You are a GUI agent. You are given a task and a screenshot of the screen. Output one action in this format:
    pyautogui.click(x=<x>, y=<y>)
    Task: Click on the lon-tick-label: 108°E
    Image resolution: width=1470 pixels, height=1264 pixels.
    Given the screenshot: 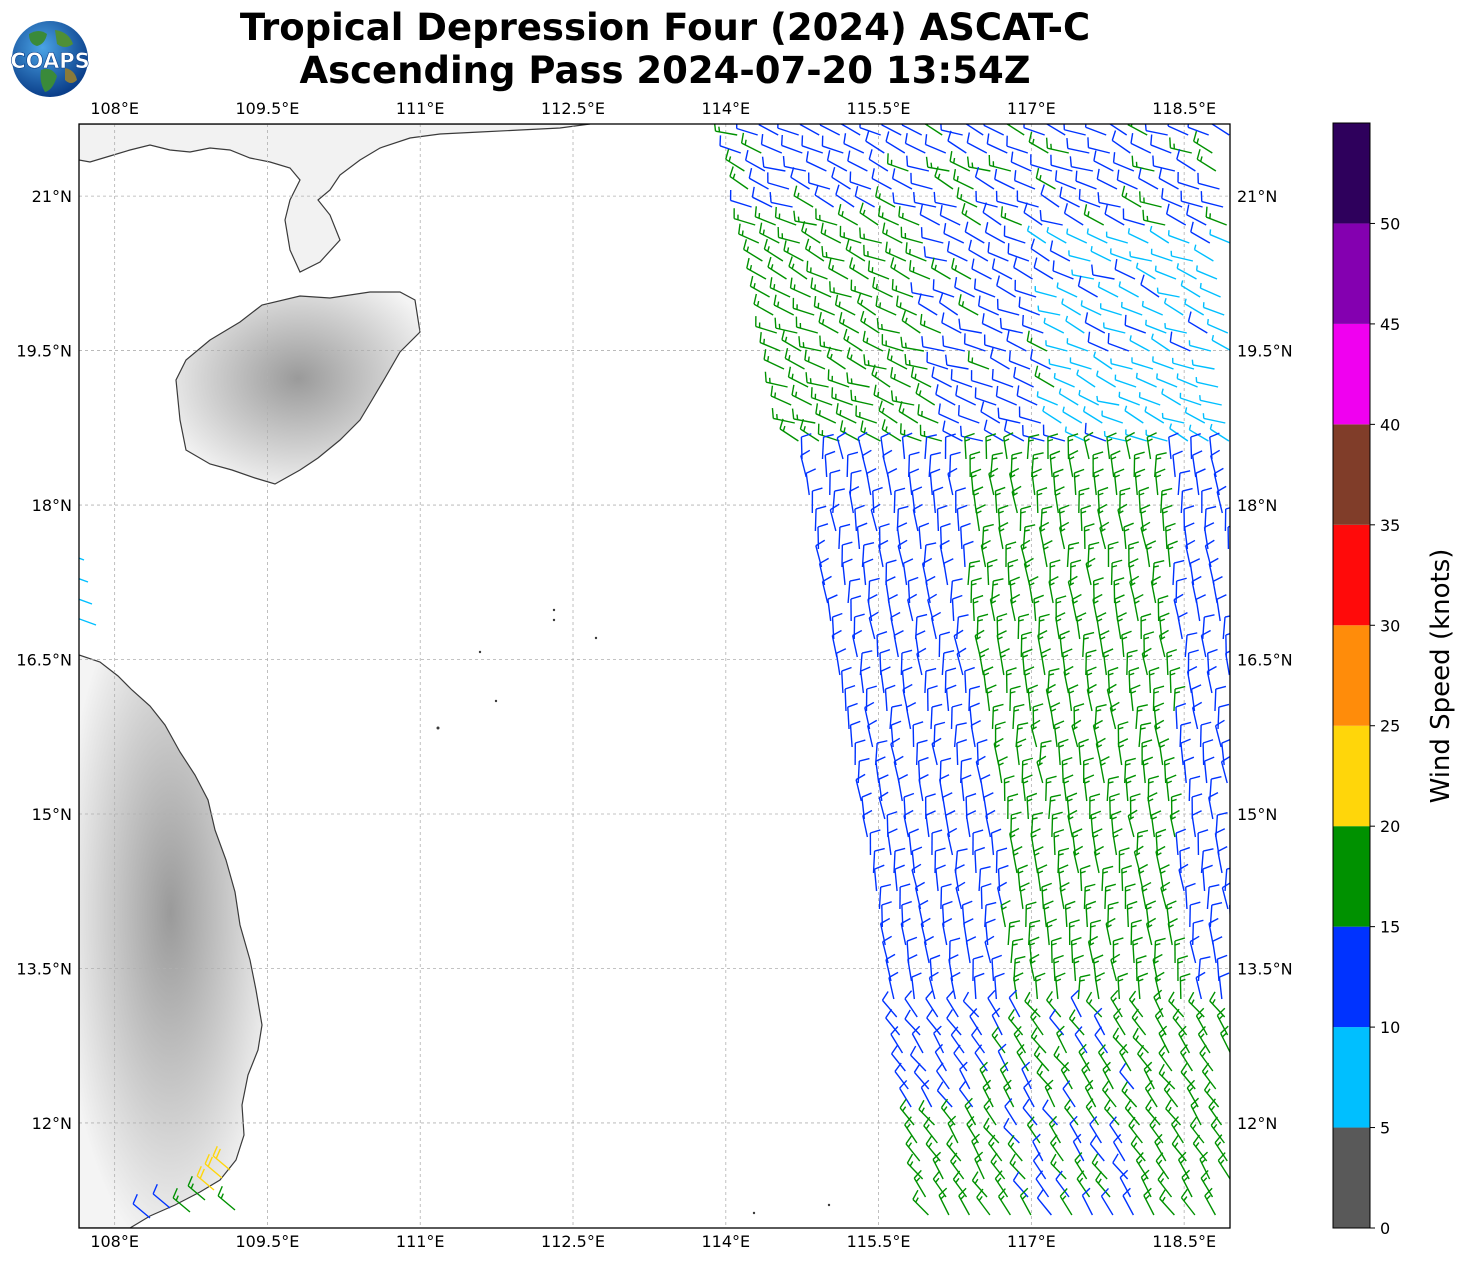 What is the action you would take?
    pyautogui.click(x=114, y=1241)
    